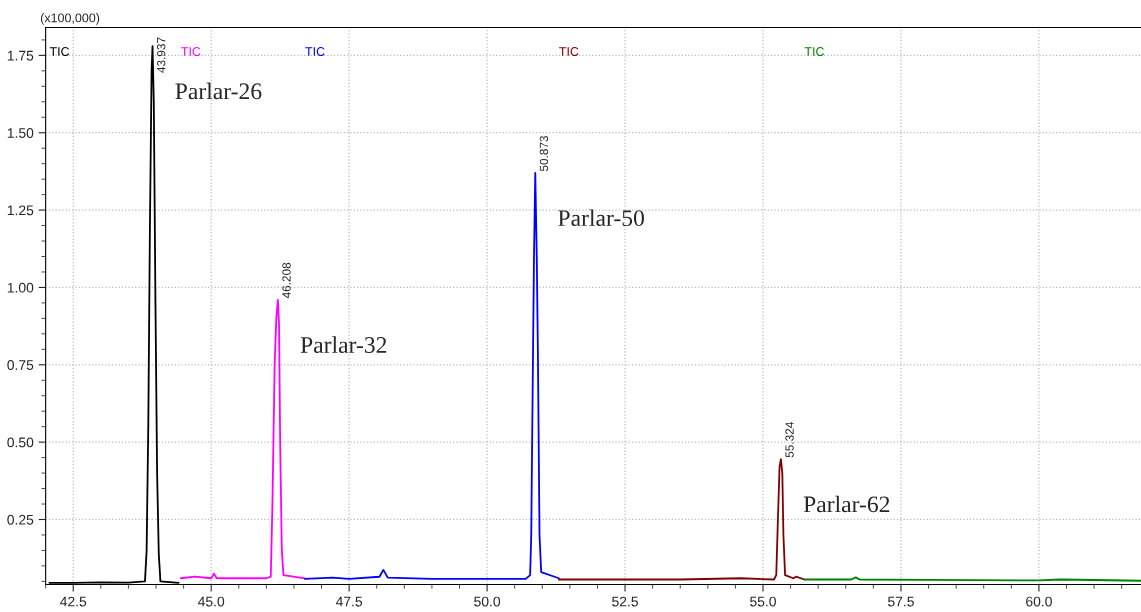 The width and height of the screenshot is (1141, 612). What do you see at coordinates (349, 601) in the screenshot?
I see `x-tick-label: 47.5` at bounding box center [349, 601].